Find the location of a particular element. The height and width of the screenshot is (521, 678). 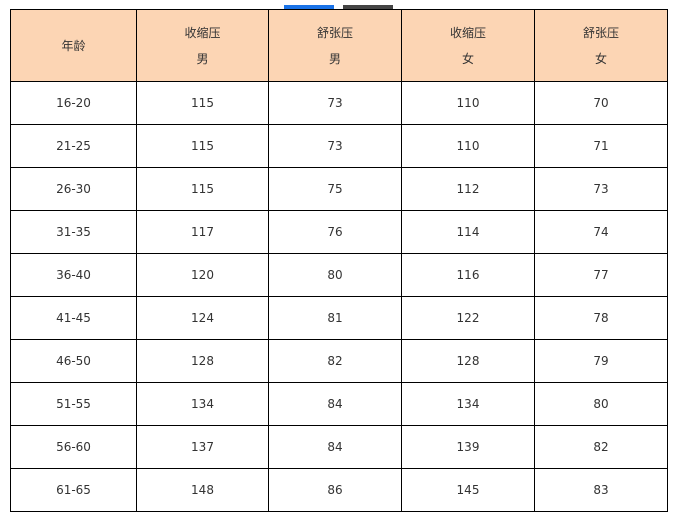

table-row: 56-60 137 84 139 82 is located at coordinates (339, 447).